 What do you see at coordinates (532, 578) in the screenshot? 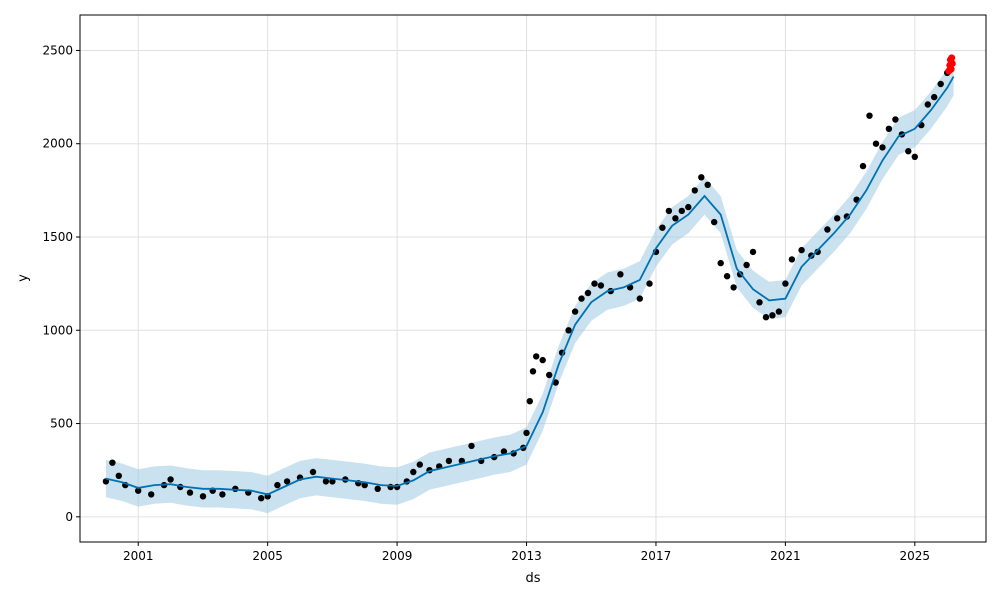
I see `x-axis-label: ds` at bounding box center [532, 578].